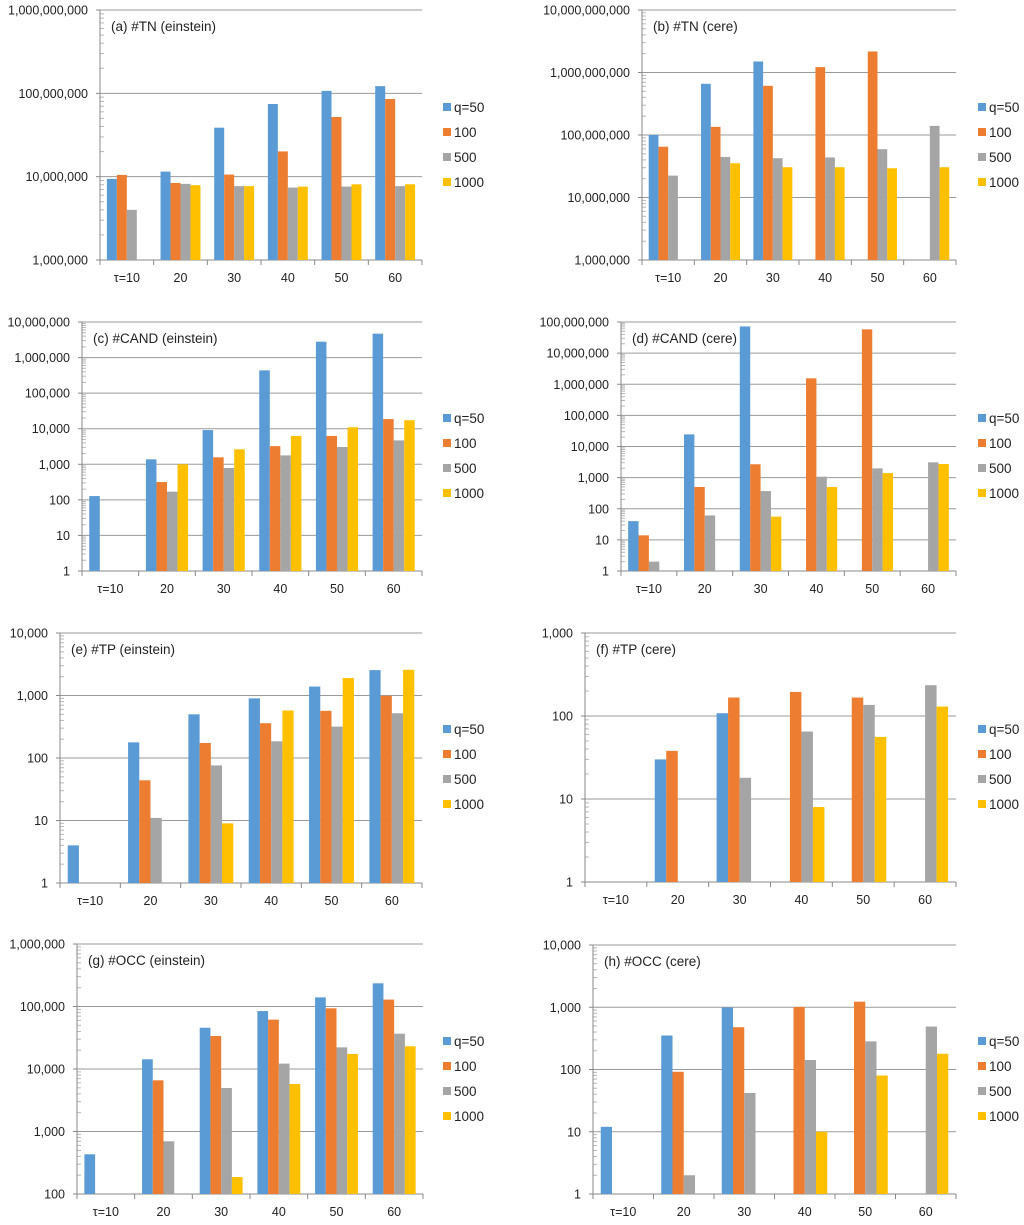 This screenshot has width=1024, height=1225. Describe the element at coordinates (595, 136) in the screenshot. I see `y-tick-label: 100,000,000` at that location.